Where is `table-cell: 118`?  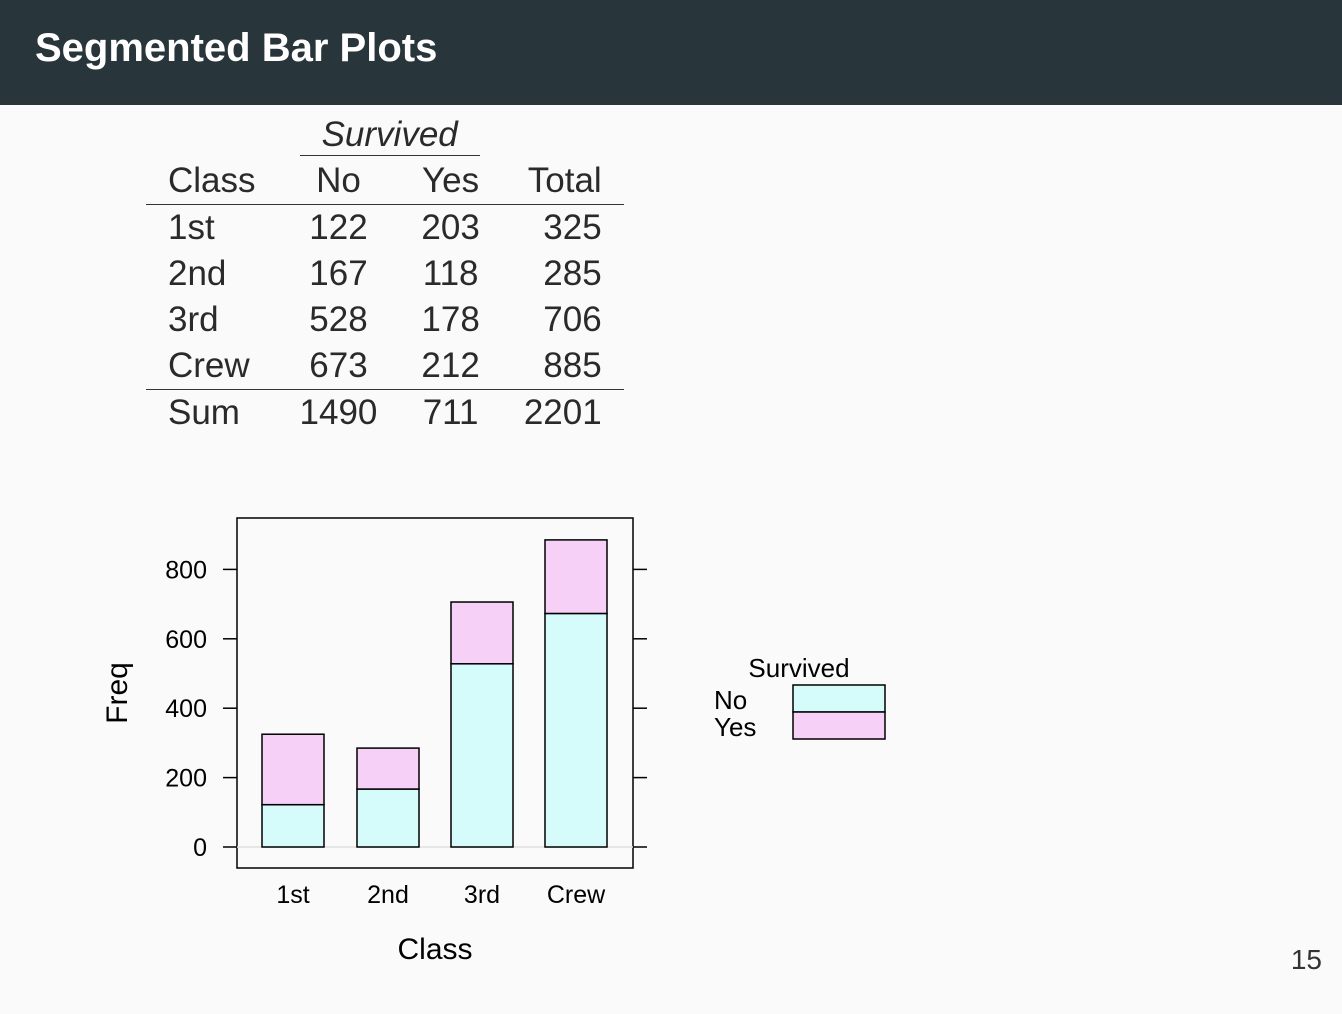 table-cell: 118 is located at coordinates (450, 273).